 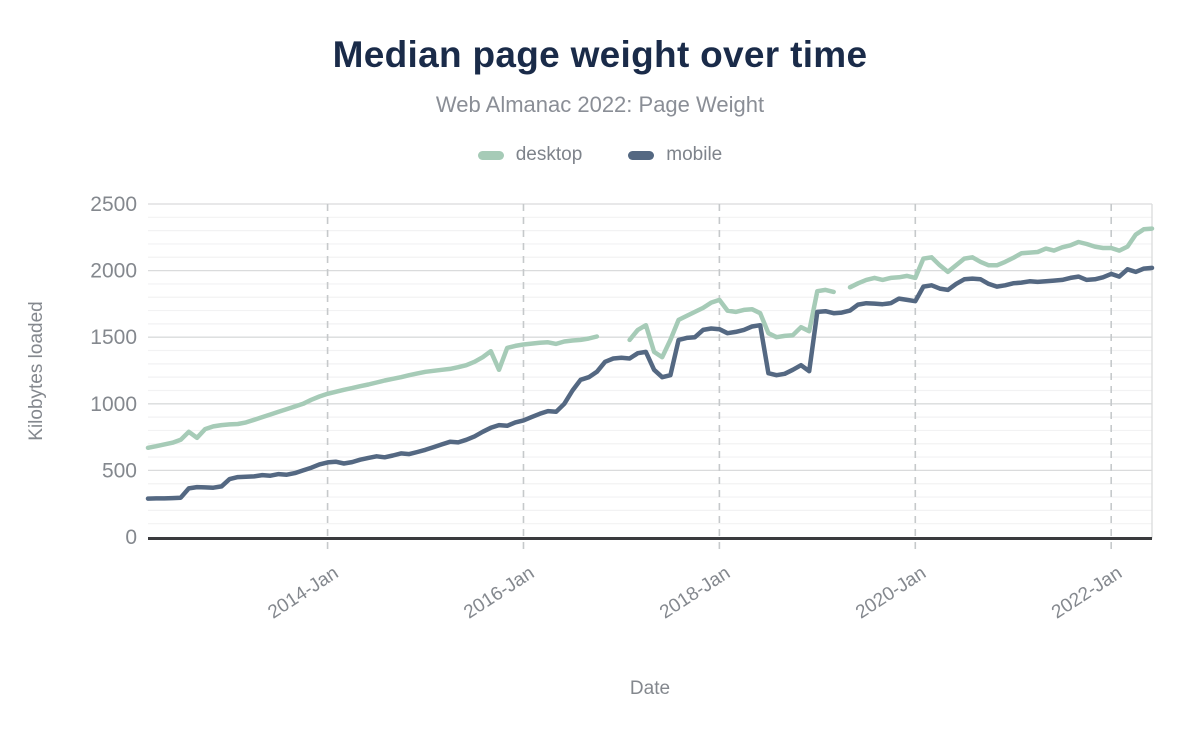 I want to click on legend-swatch-mobile, so click(x=641, y=155).